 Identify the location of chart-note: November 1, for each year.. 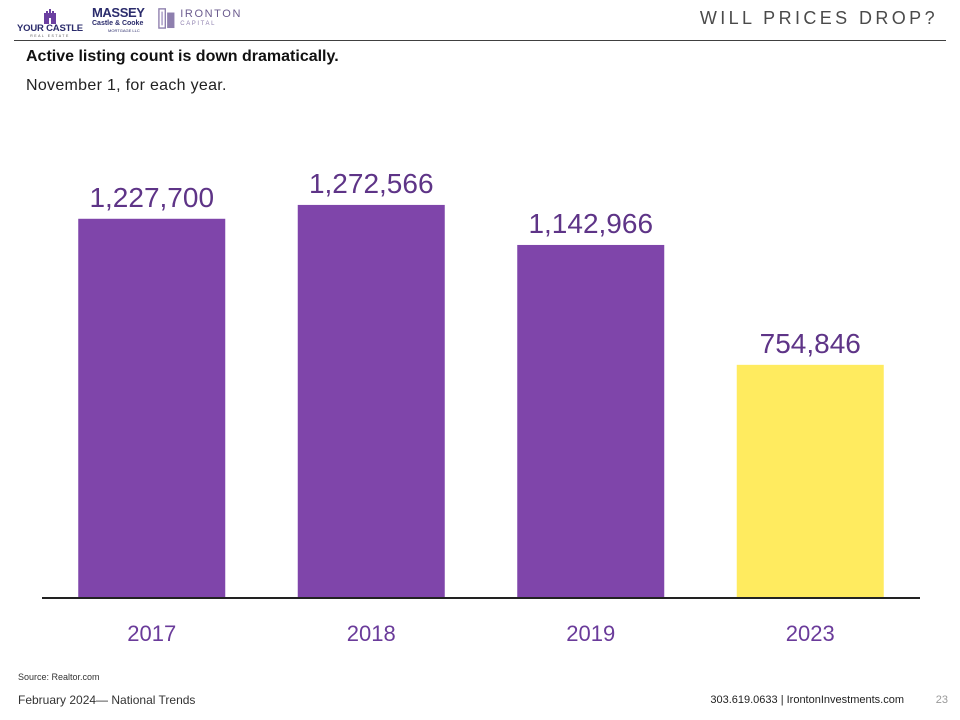
(126, 85).